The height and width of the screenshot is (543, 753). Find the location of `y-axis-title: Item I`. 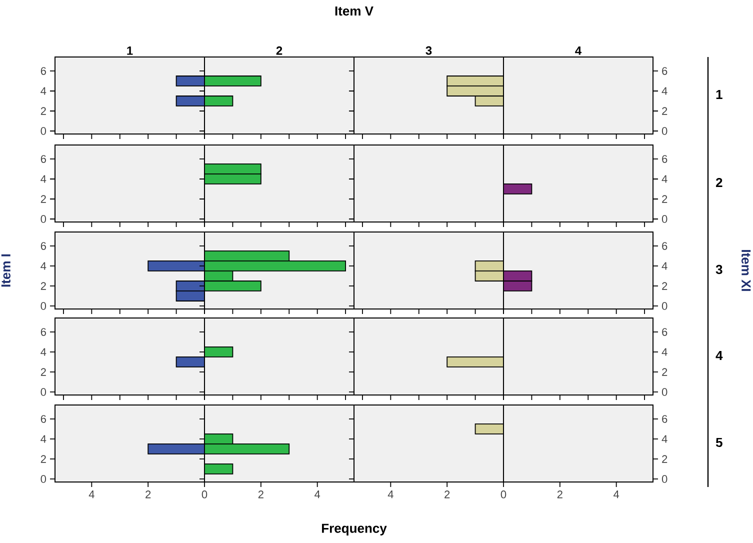

y-axis-title: Item I is located at coordinates (5, 270).